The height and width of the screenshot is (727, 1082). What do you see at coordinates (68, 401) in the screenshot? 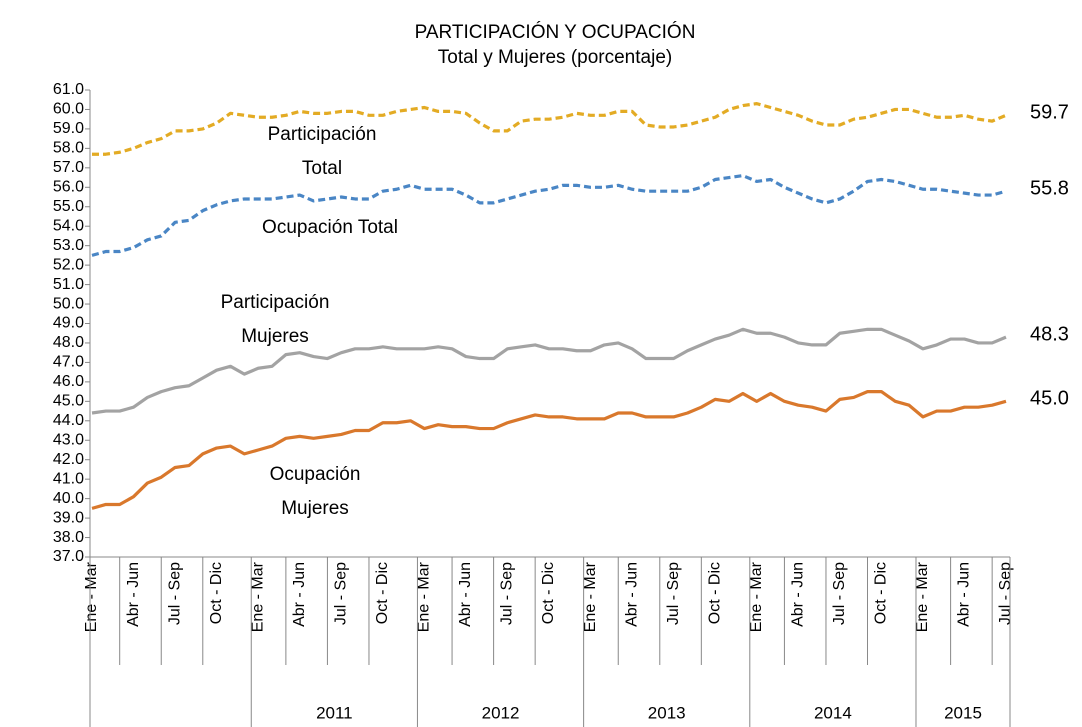
I see `y-tick-label: 45.0` at bounding box center [68, 401].